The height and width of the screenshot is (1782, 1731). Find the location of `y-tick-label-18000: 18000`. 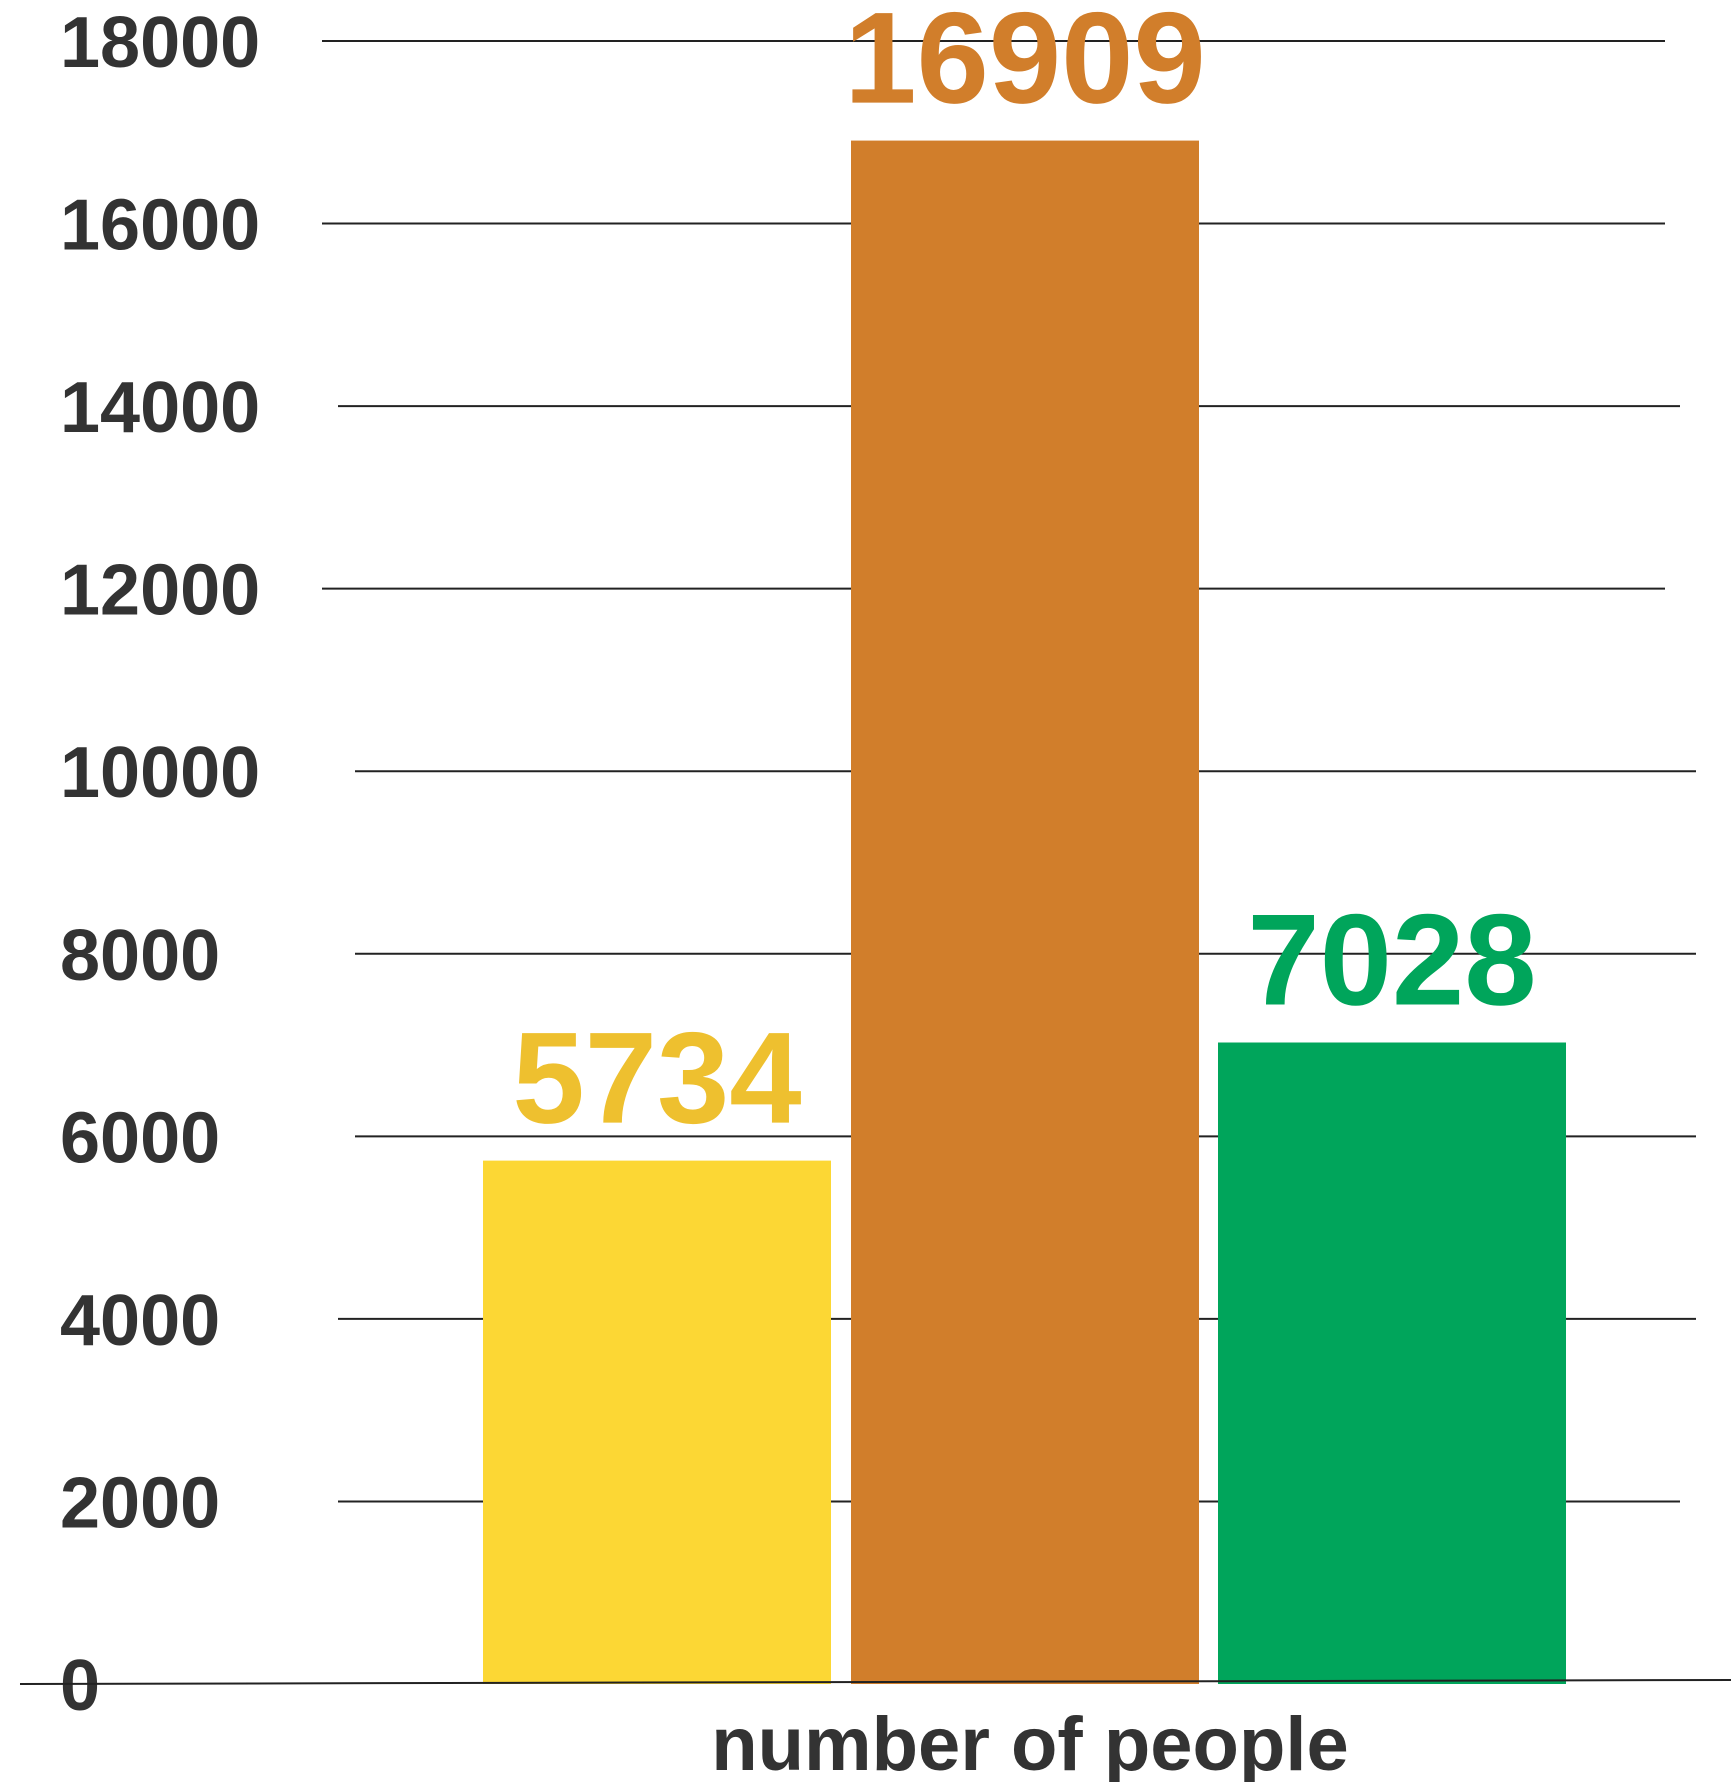

y-tick-label-18000: 18000 is located at coordinates (160, 43).